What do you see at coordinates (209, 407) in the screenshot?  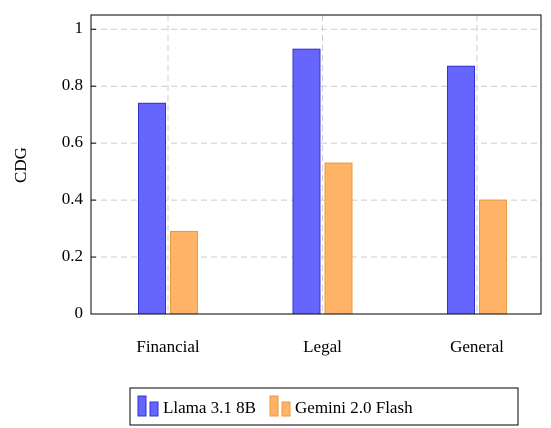 I see `legend-label: Llama 3.1 8B` at bounding box center [209, 407].